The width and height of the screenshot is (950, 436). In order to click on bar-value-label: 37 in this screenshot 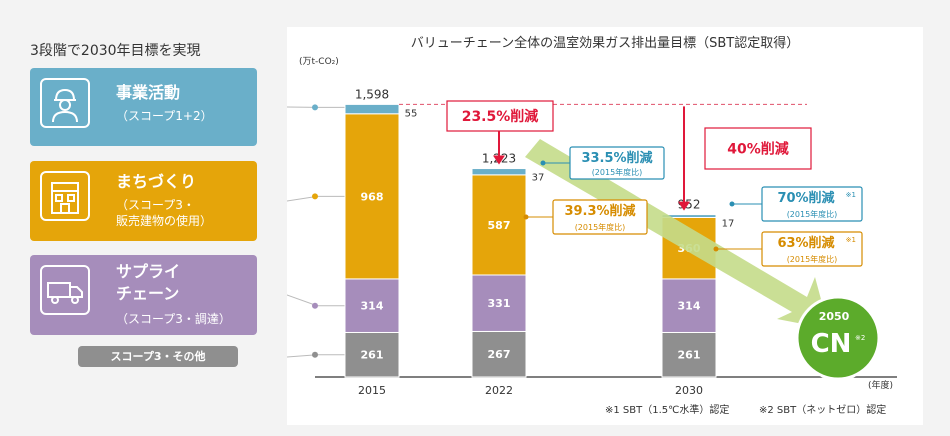, I will do `click(538, 178)`.